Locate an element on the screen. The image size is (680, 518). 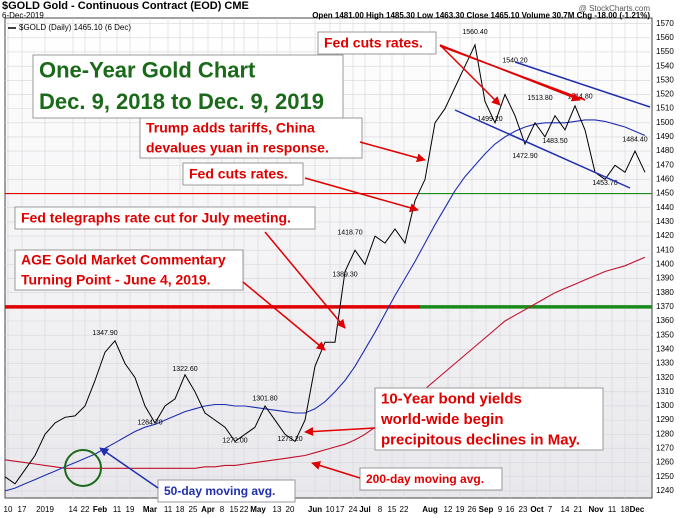
y-tick-label: 1560 is located at coordinates (665, 37).